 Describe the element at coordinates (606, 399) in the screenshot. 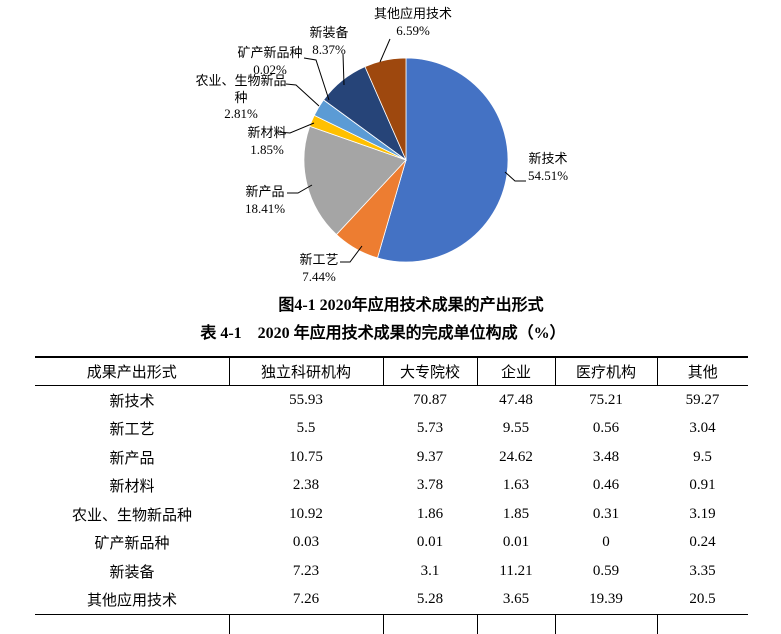

I see `value-cell: 75.21` at that location.